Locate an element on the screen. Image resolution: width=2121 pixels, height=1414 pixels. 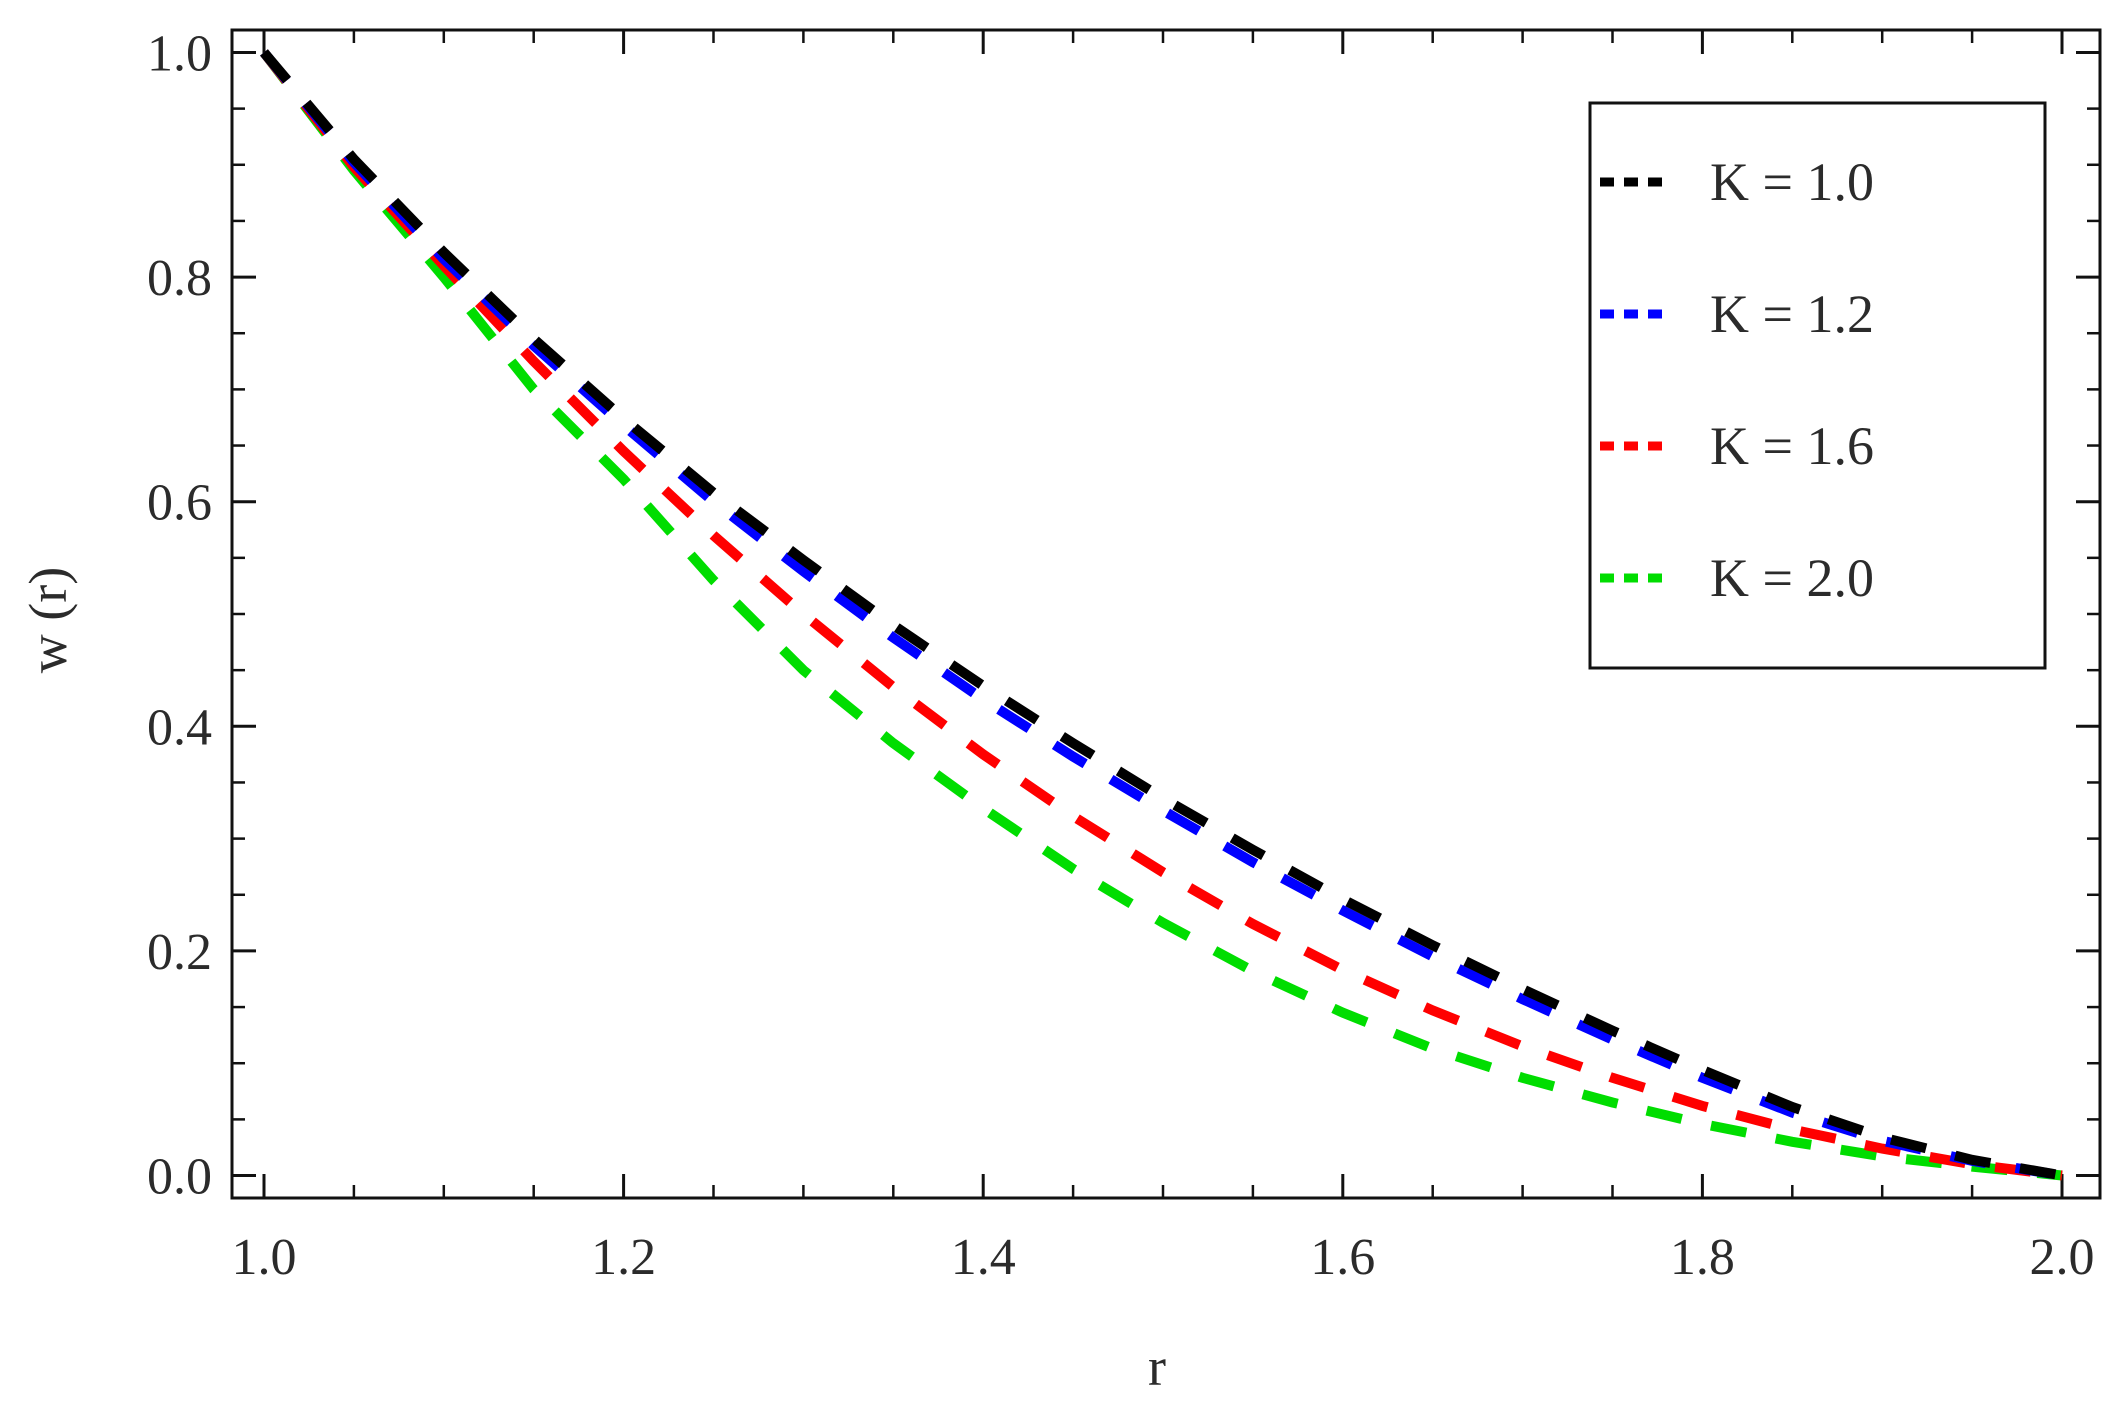
x-tick-label: 1.8 is located at coordinates (1702, 1257).